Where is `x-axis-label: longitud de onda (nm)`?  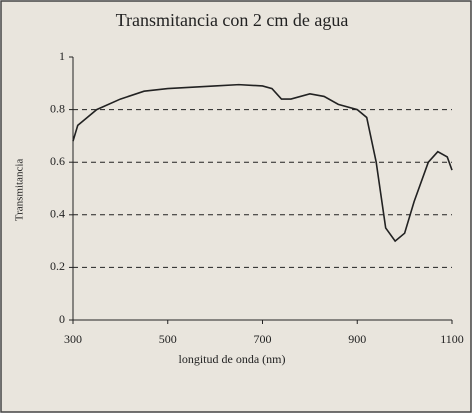 x-axis-label: longitud de onda (nm) is located at coordinates (232, 359).